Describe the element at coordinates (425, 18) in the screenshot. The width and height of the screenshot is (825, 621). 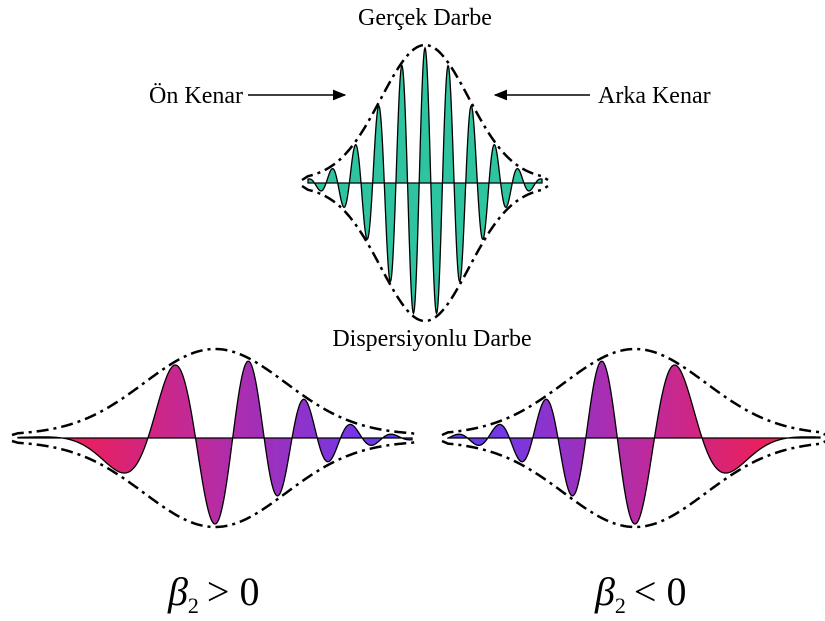
I see `title: Gerçek Darbe` at that location.